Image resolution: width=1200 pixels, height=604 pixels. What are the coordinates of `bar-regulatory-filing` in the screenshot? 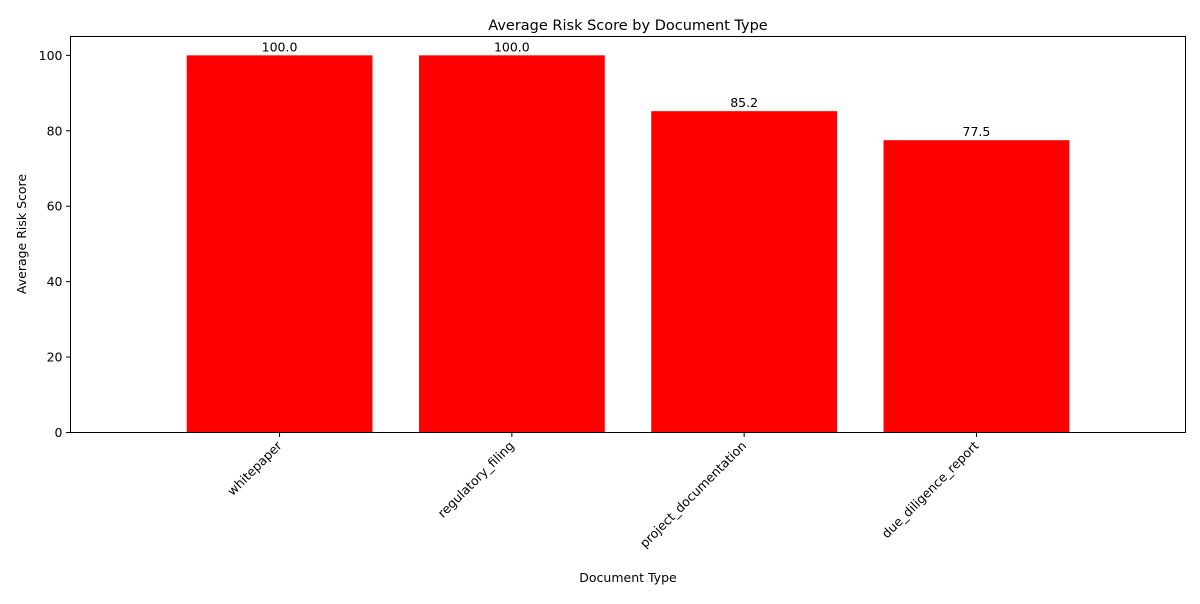 It's located at (511, 244).